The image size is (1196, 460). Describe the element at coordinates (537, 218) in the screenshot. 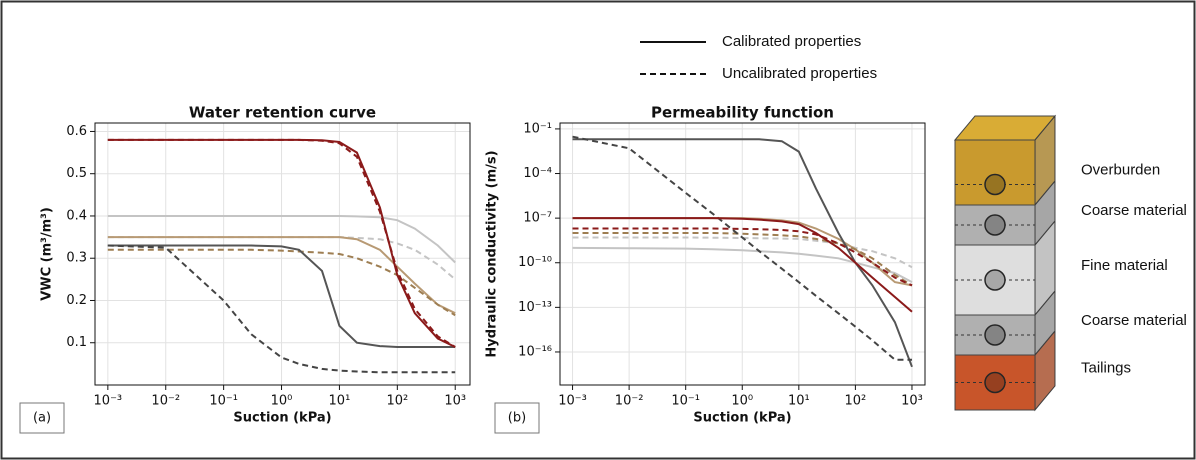

I see `y-tick-label: 10⁻⁷` at that location.